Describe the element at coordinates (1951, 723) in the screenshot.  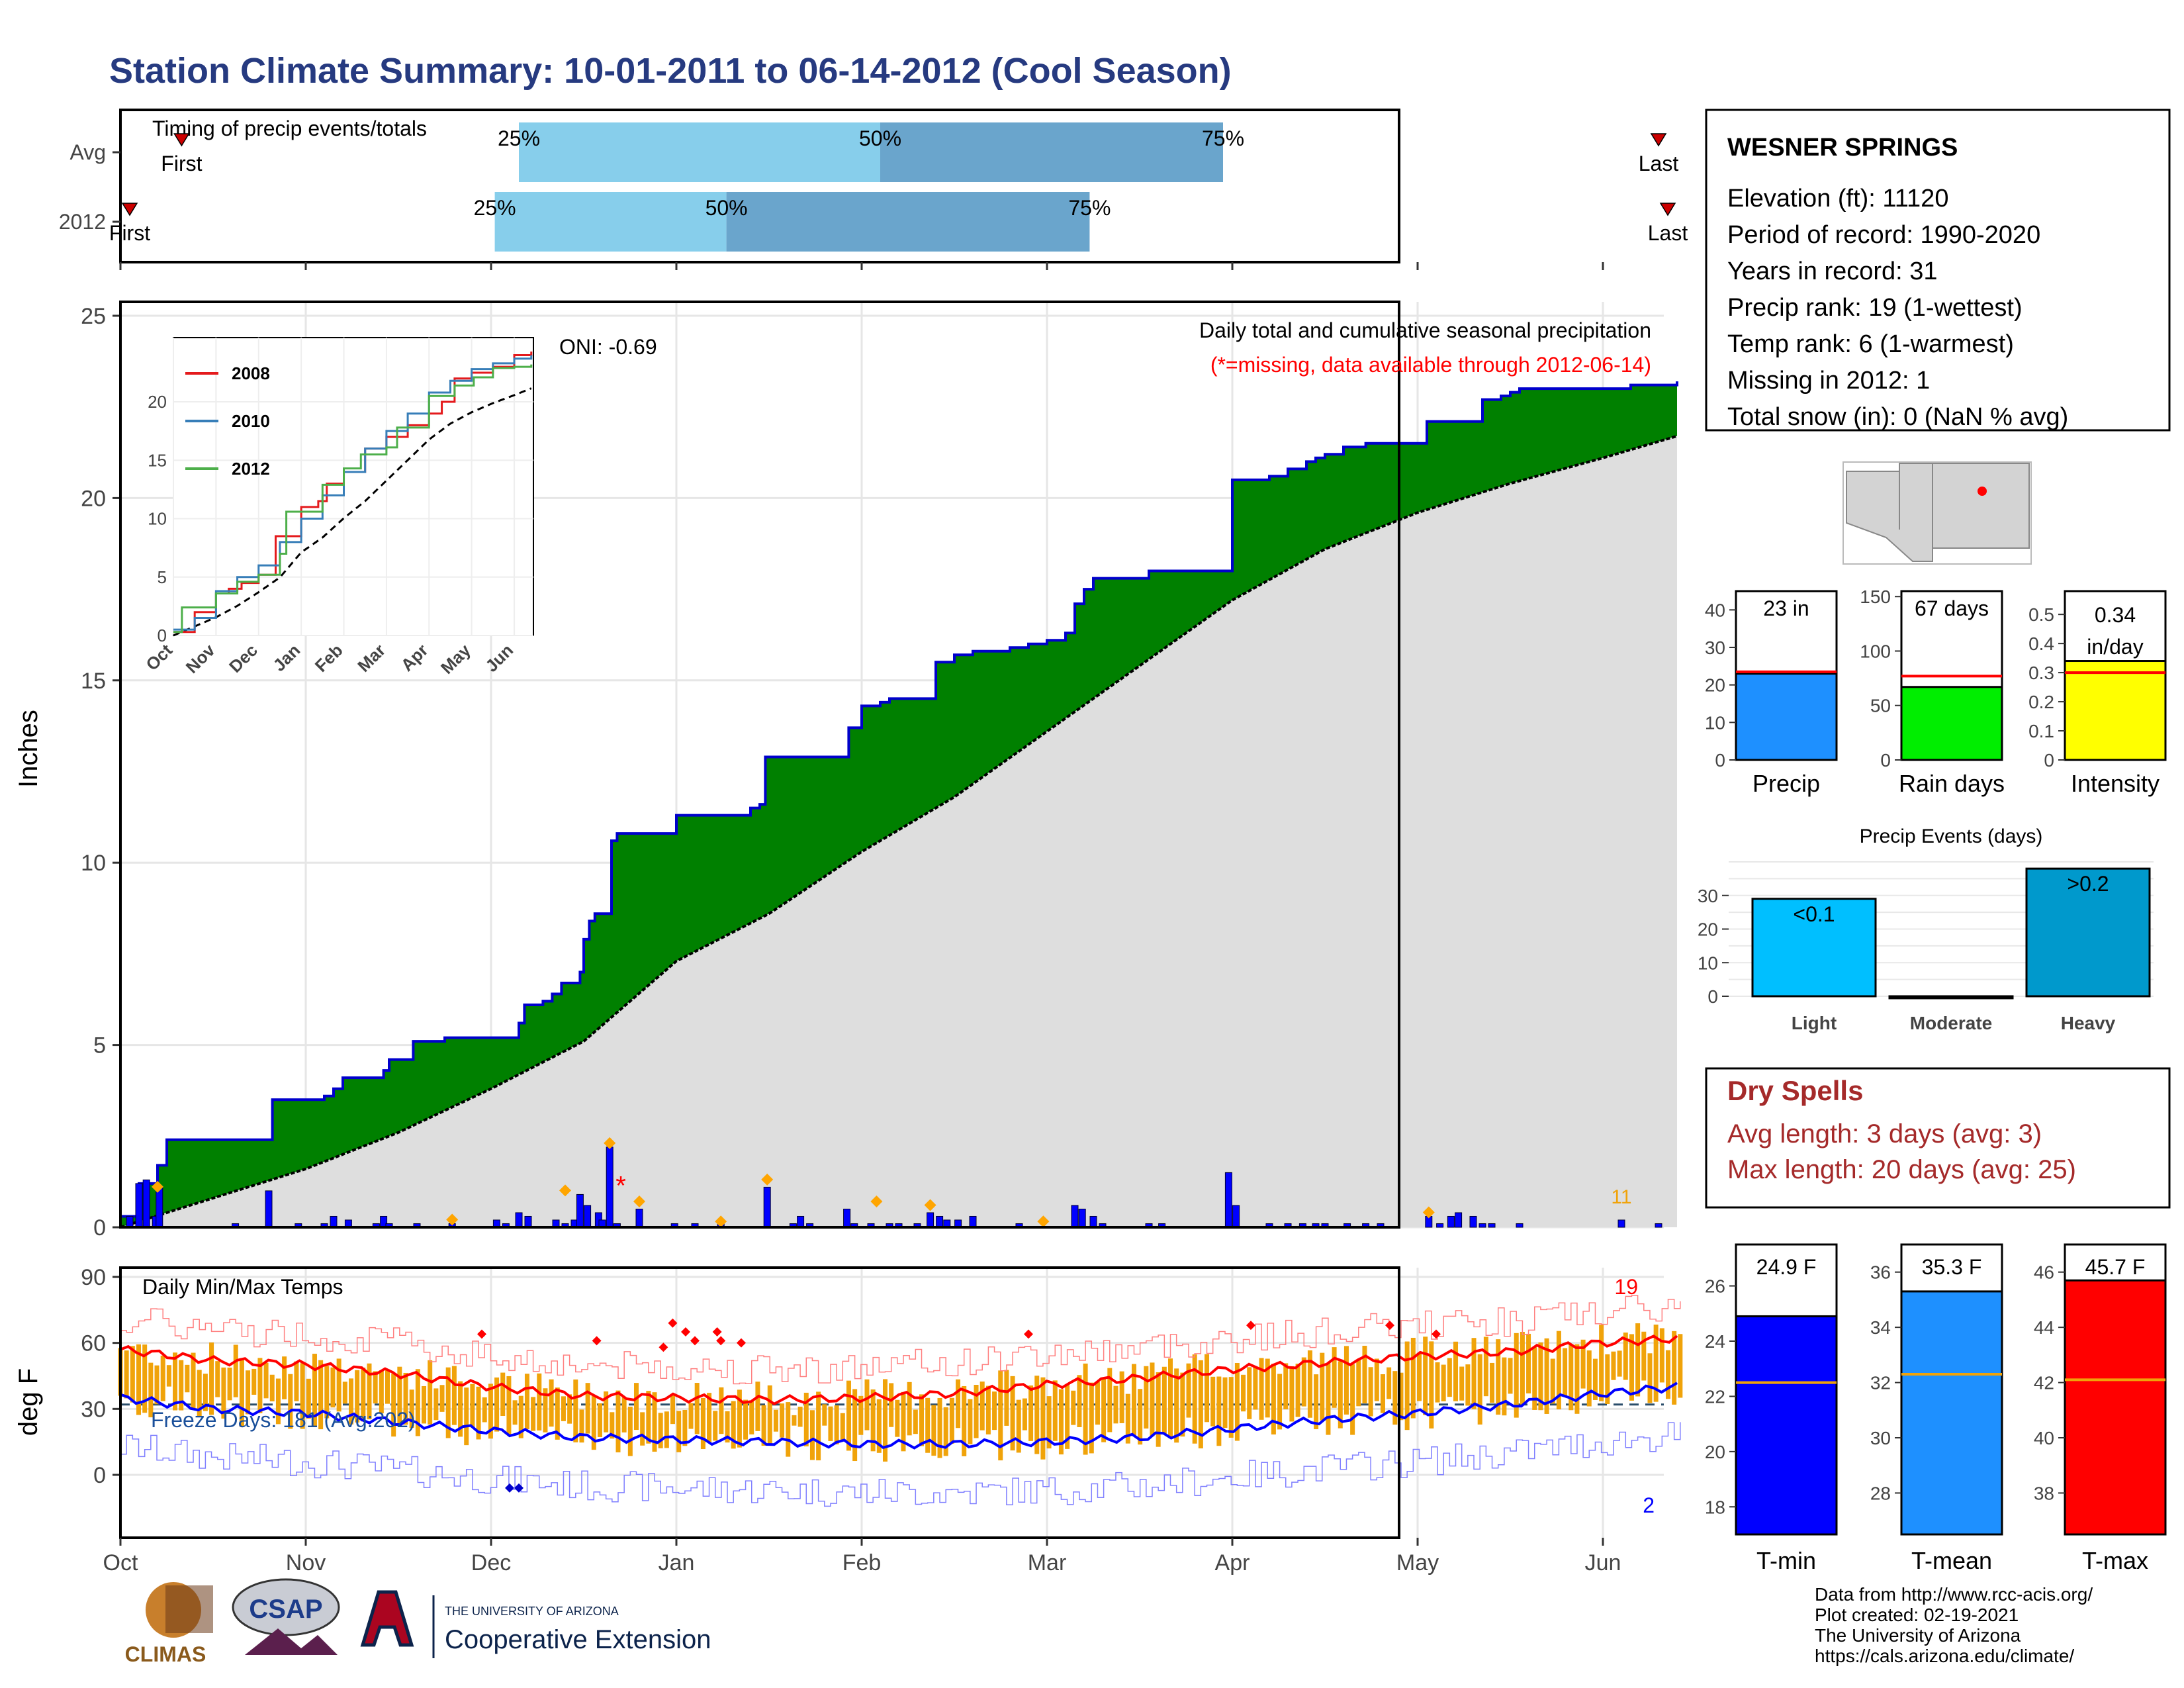
I see `summary-bar` at that location.